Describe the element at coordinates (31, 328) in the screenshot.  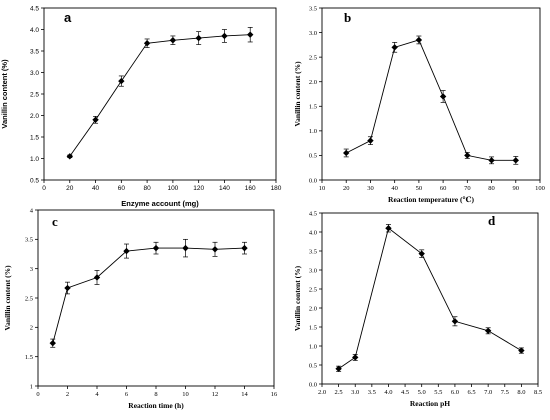
I see `y-tick-label: 2` at that location.